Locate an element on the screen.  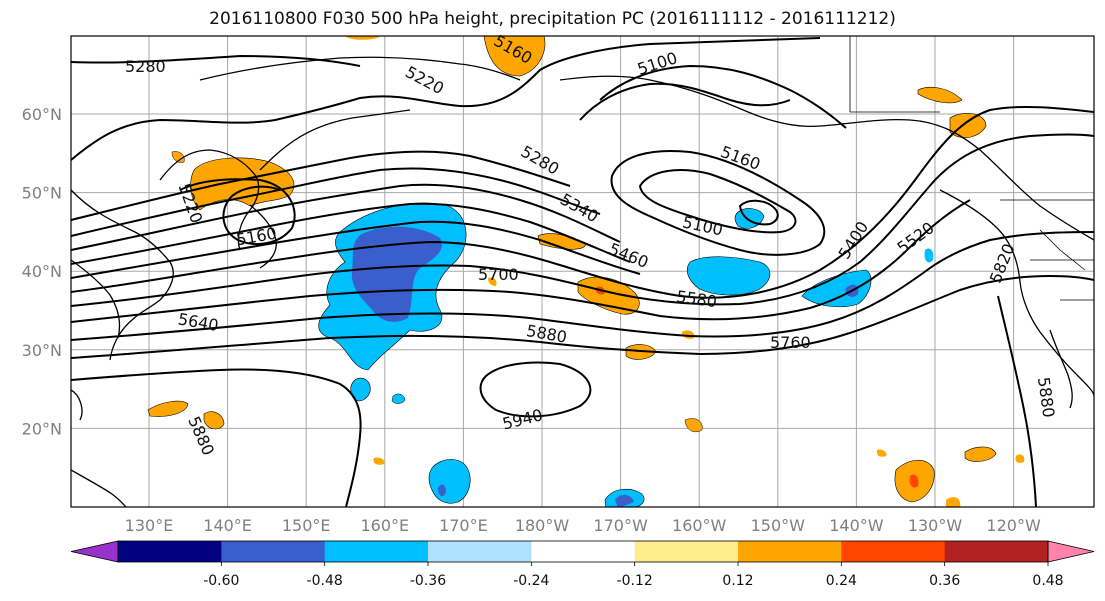
colorbar-label: -0.48 is located at coordinates (325, 581).